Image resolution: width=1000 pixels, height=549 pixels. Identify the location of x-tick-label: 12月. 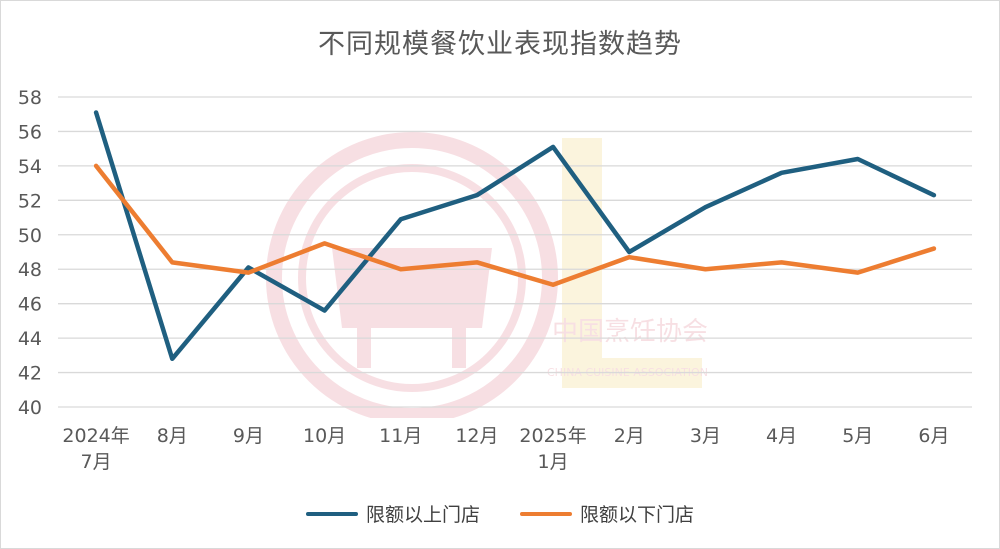
(476, 436).